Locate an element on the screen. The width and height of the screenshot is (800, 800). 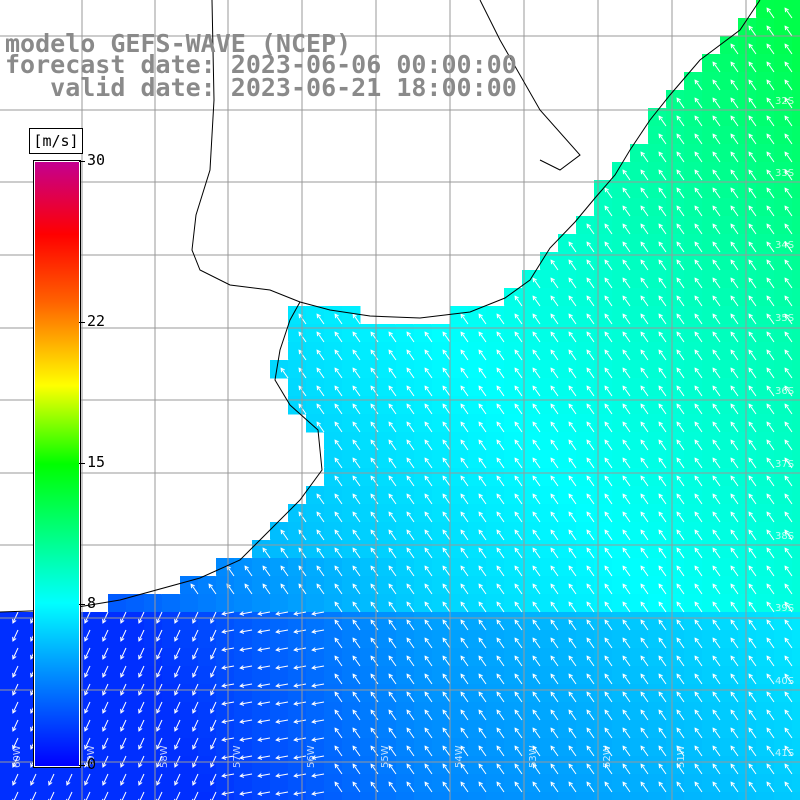
latitude-label: 35S is located at coordinates (785, 318).